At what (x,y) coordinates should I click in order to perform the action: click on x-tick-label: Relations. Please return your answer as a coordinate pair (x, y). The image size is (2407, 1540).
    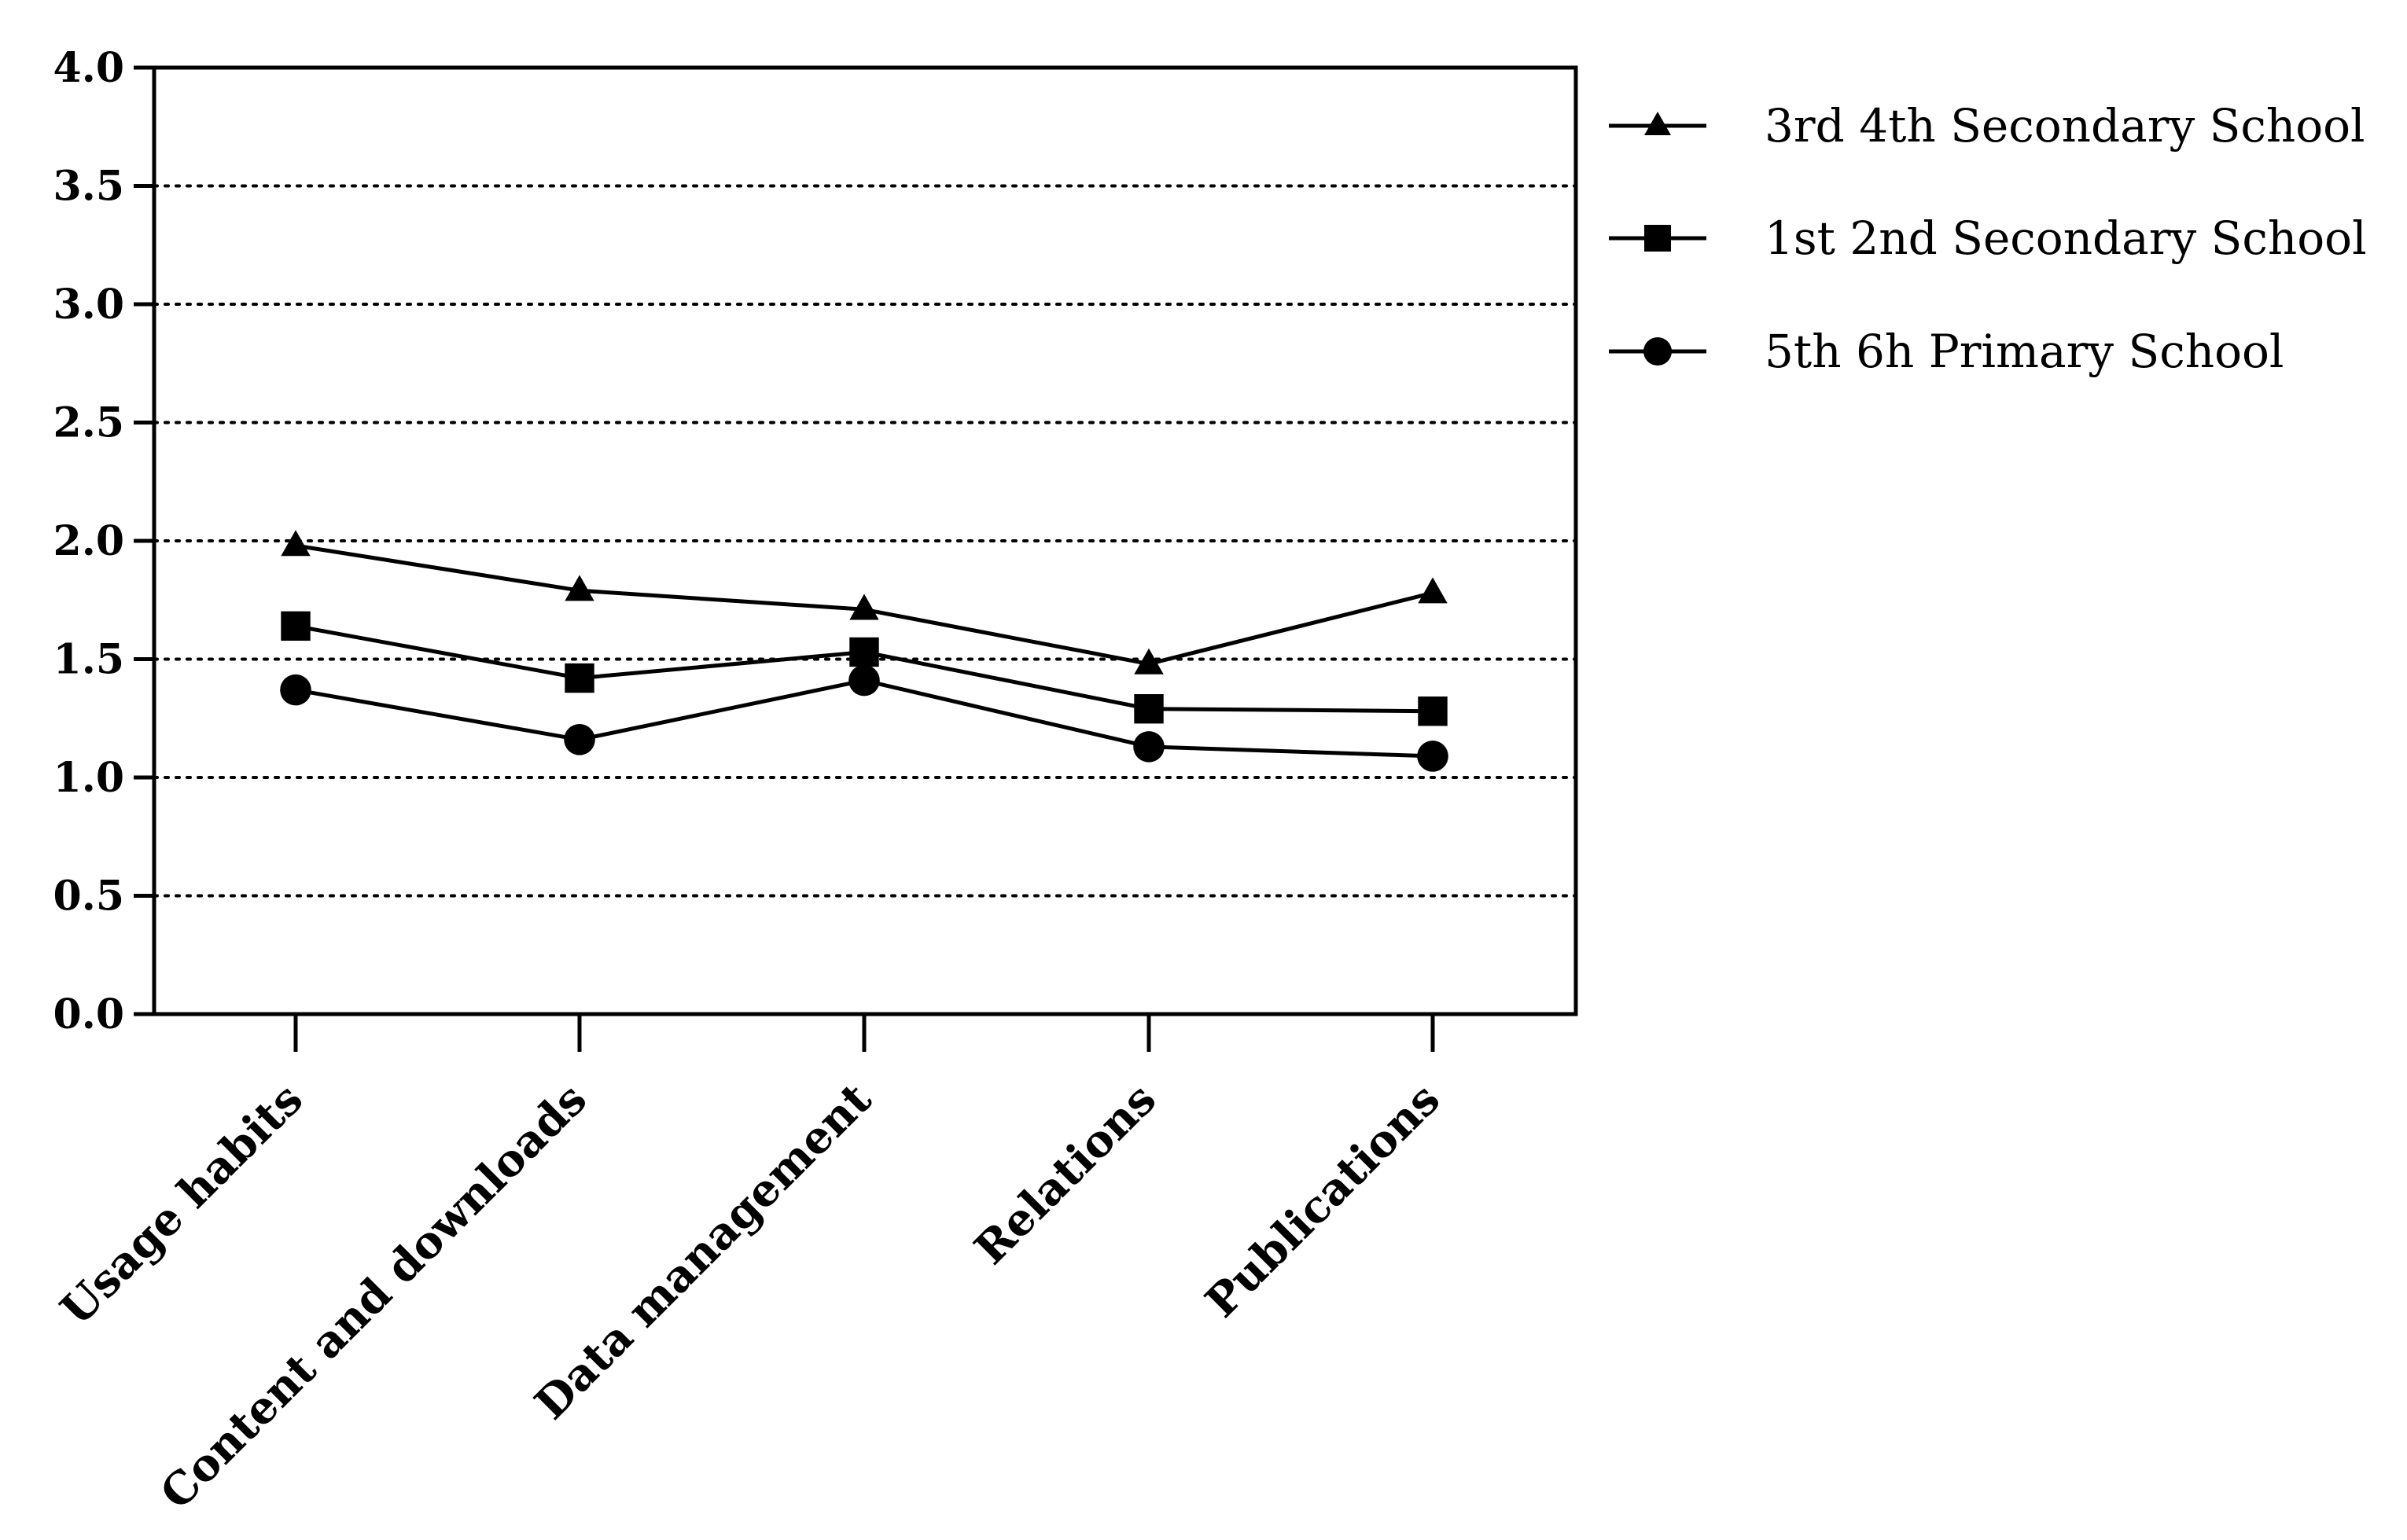
    Looking at the image, I should click on (1065, 1173).